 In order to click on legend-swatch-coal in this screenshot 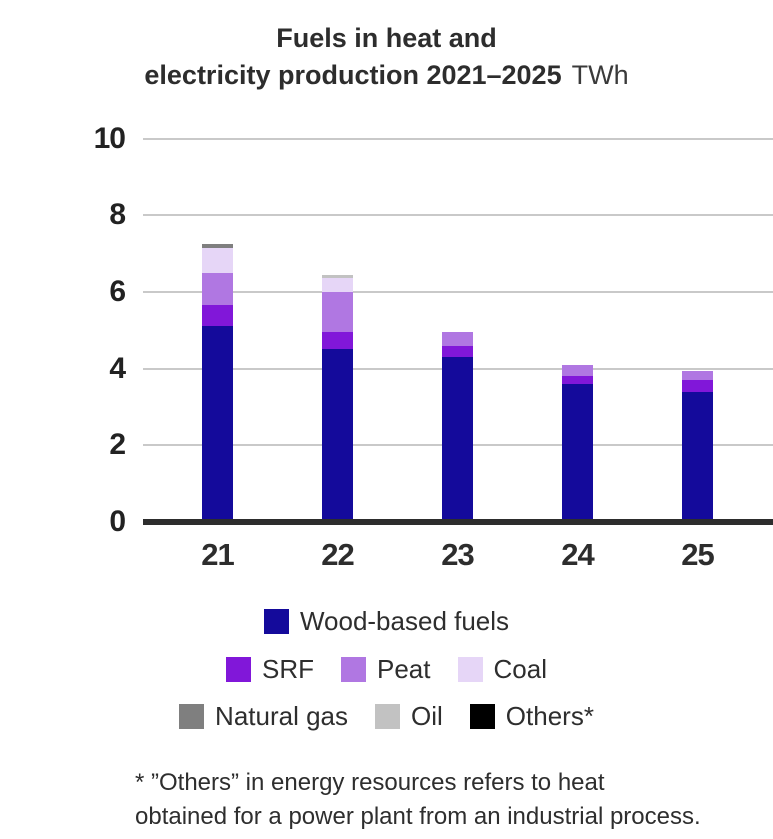, I will do `click(470, 669)`.